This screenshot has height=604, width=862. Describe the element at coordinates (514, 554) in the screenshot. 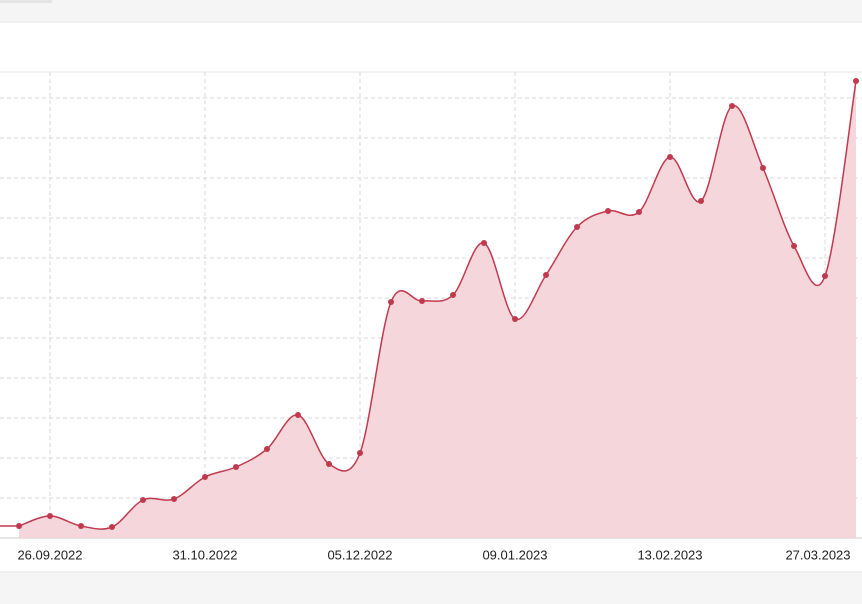

I see `x-tick-label: 09.01.2023` at that location.